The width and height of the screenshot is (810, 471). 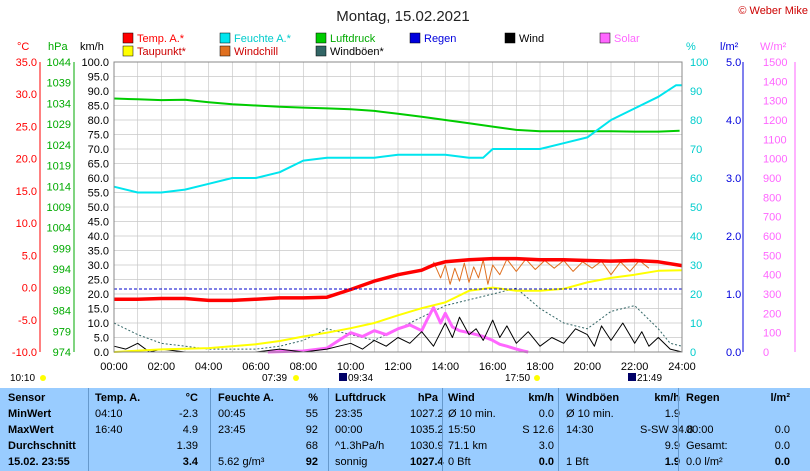 I want to click on temp-tick: 10.0, so click(x=26, y=224).